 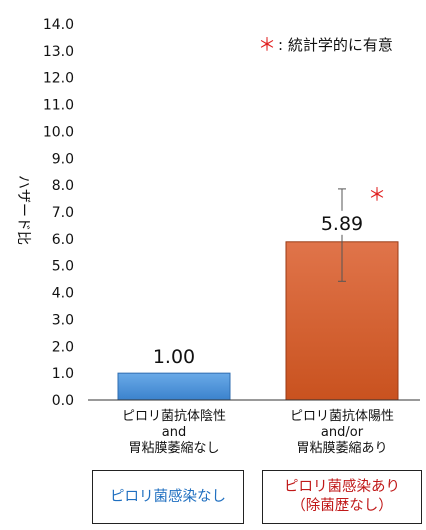 What do you see at coordinates (63, 374) in the screenshot?
I see `y-tick-label: 1.0` at bounding box center [63, 374].